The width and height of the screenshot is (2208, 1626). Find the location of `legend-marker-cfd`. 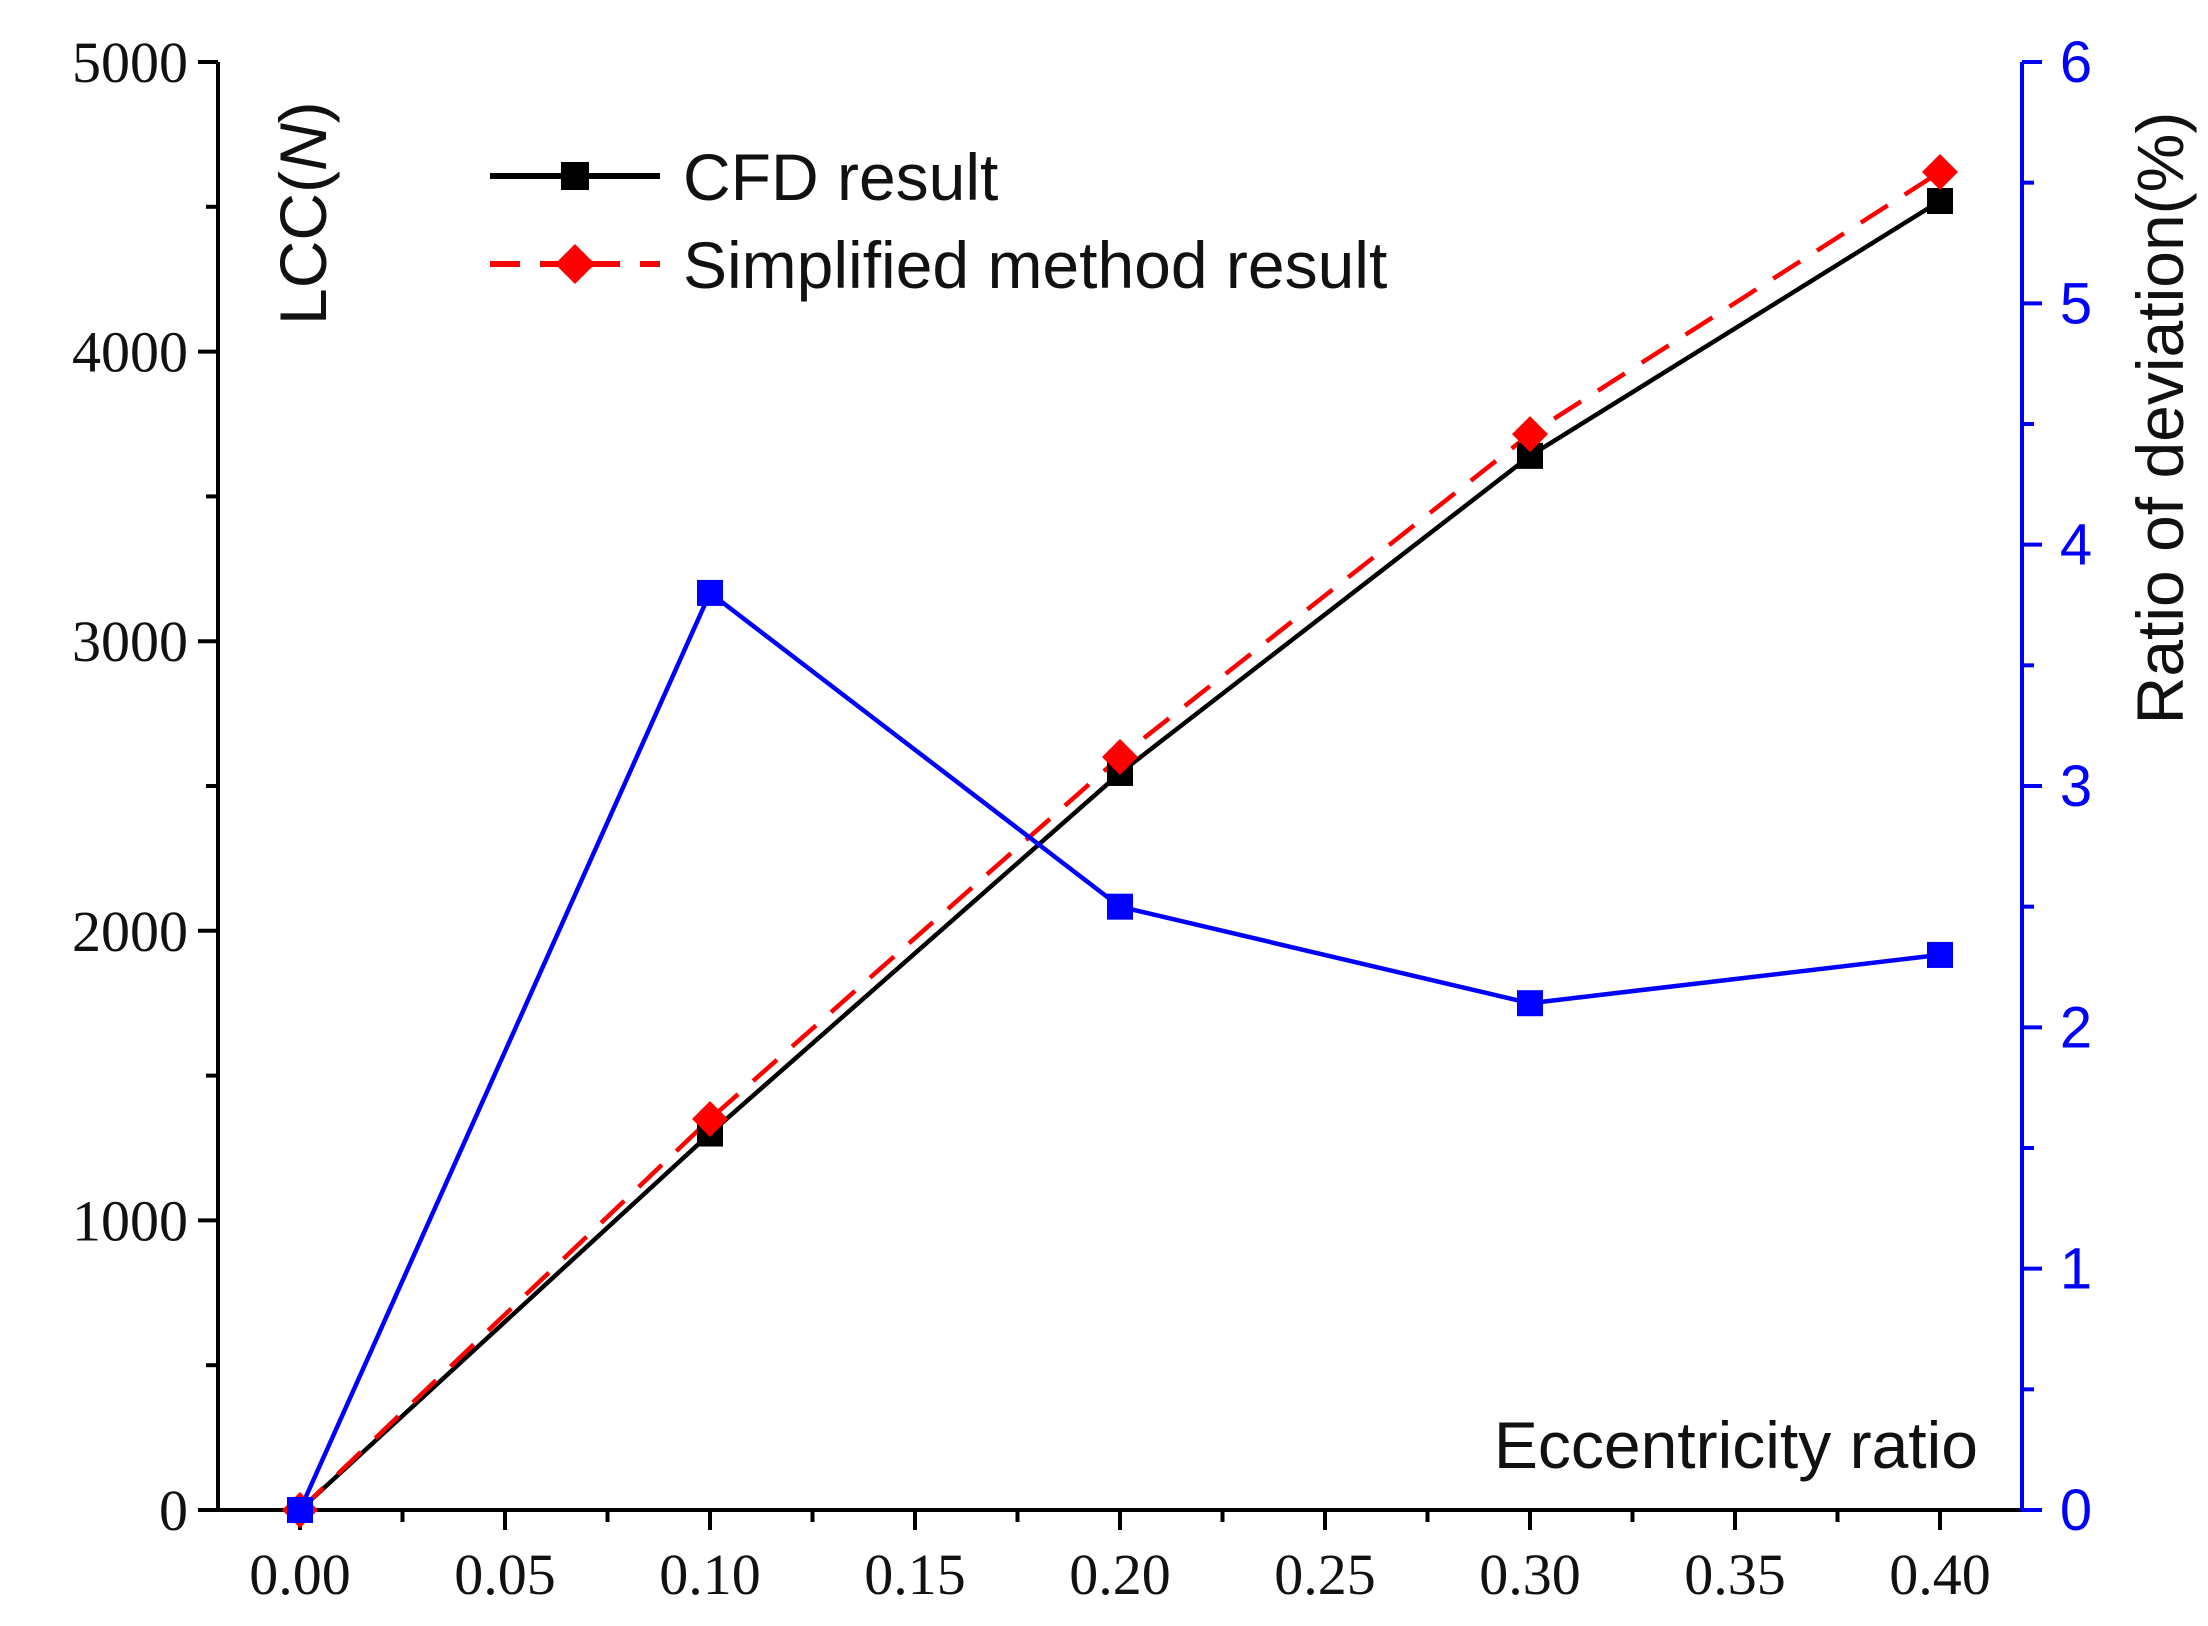

legend-marker-cfd is located at coordinates (575, 176).